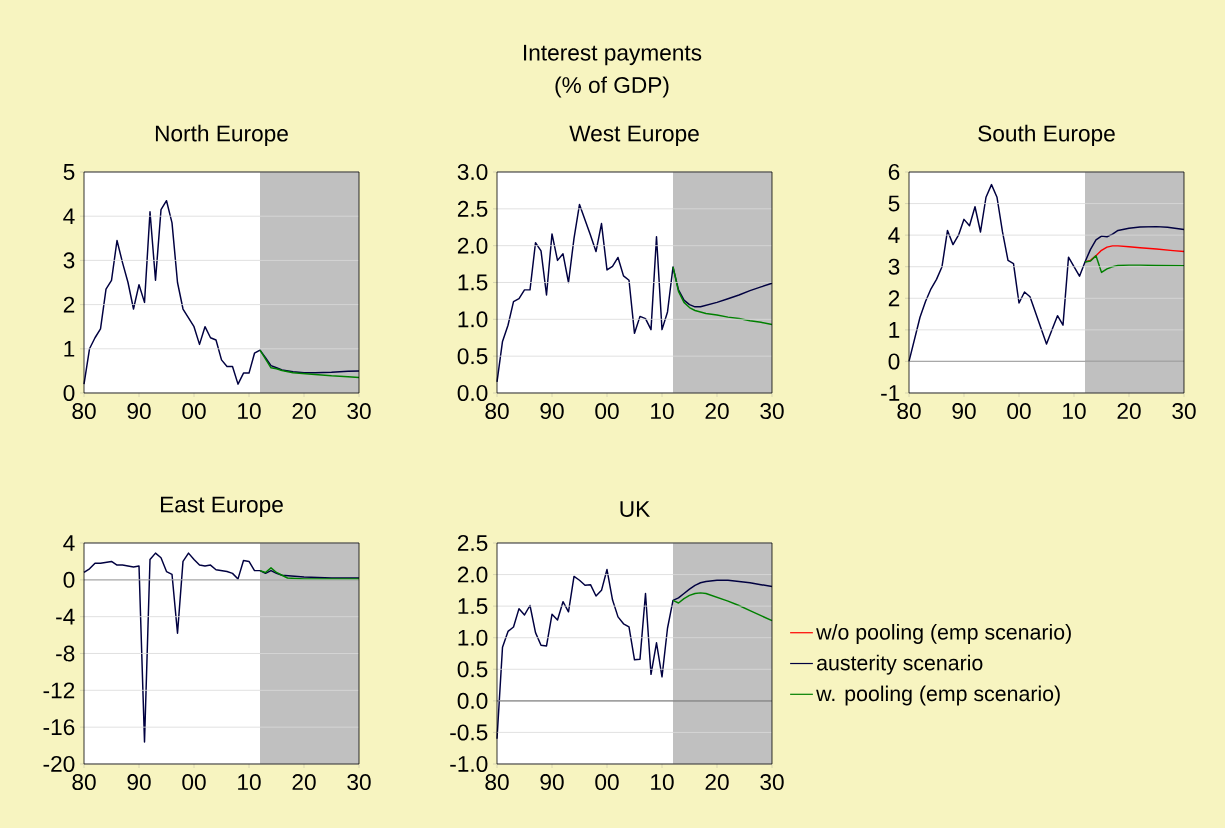 The height and width of the screenshot is (828, 1225). Describe the element at coordinates (59, 764) in the screenshot. I see `y-tick-label: -20` at that location.